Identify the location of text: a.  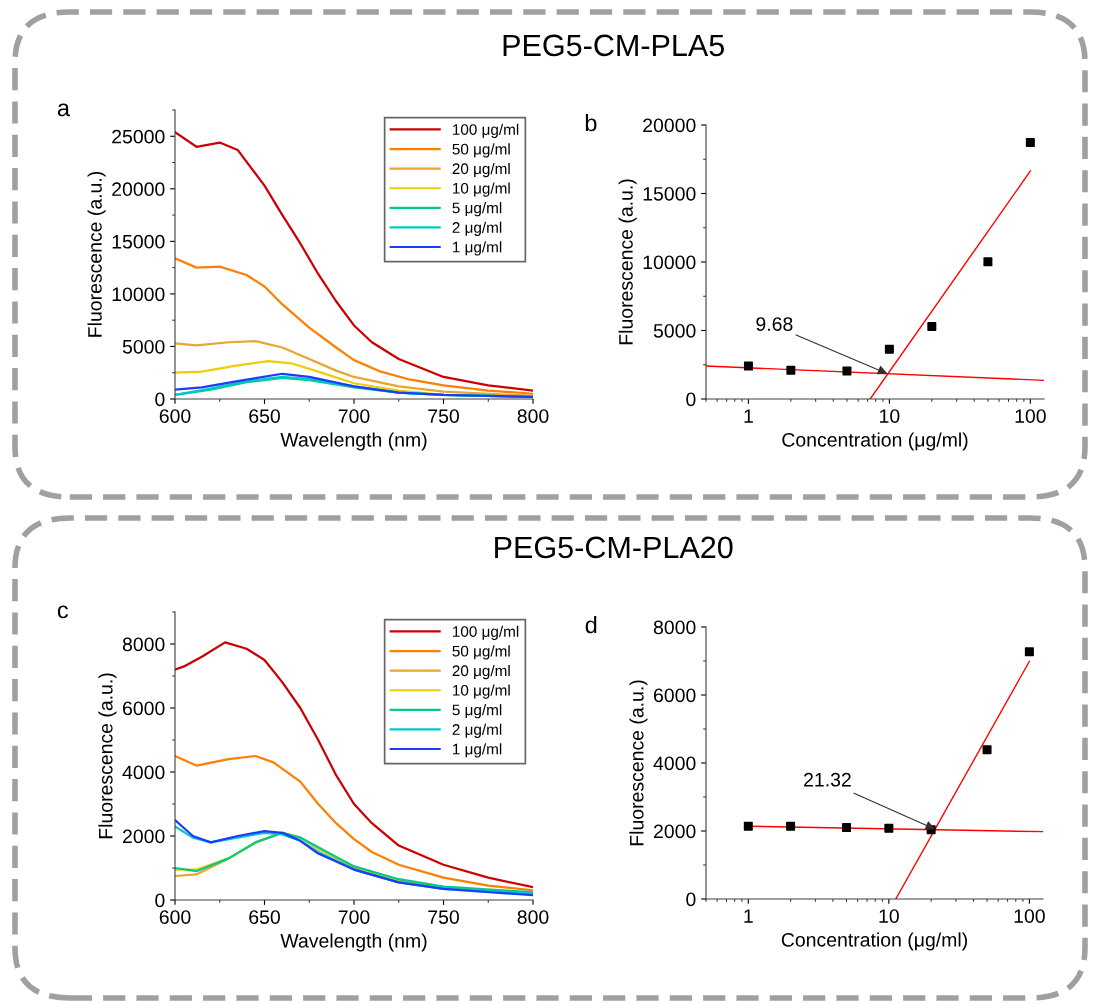
(63, 110).